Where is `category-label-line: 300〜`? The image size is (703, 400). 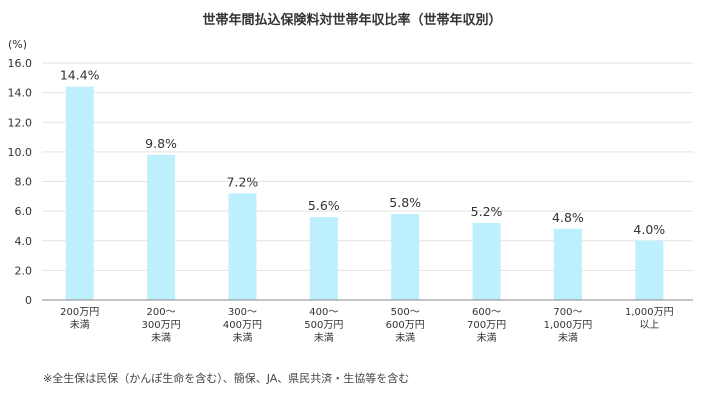 category-label-line: 300〜 is located at coordinates (242, 312).